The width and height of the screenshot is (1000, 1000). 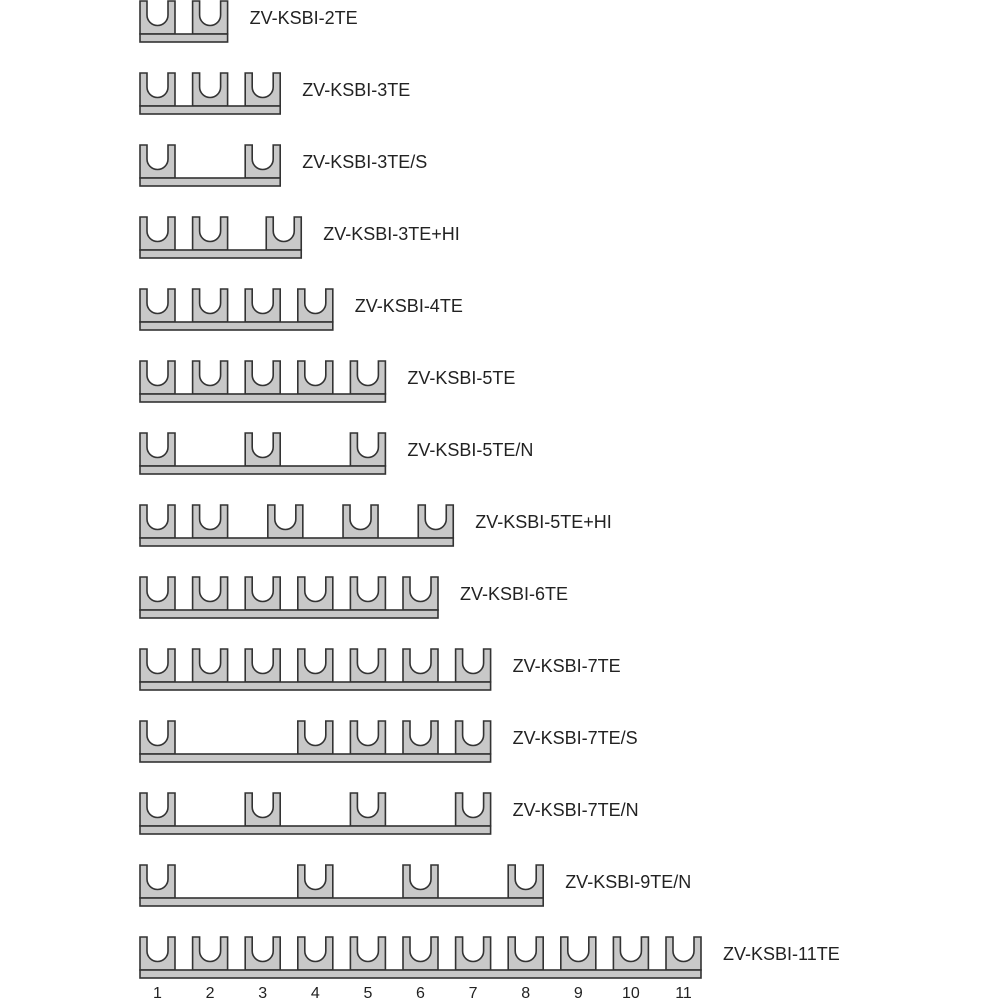 What do you see at coordinates (420, 992) in the screenshot?
I see `position-number: 6` at bounding box center [420, 992].